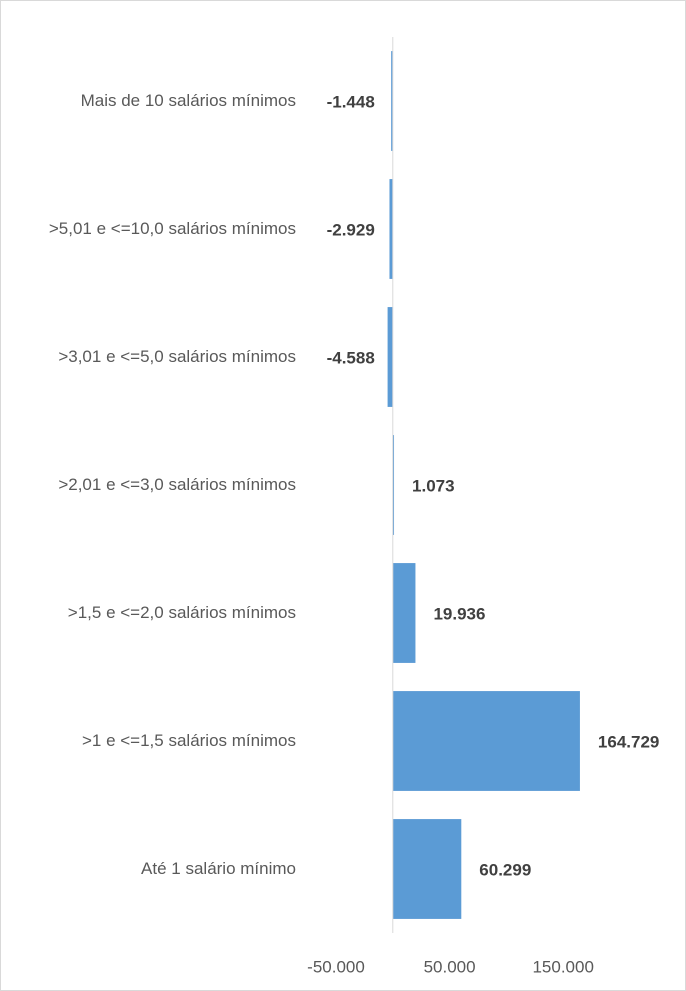 The height and width of the screenshot is (991, 686). Describe the element at coordinates (188, 740) in the screenshot. I see `y-tick-label: >1 e <=1,5 salários mínimos` at that location.